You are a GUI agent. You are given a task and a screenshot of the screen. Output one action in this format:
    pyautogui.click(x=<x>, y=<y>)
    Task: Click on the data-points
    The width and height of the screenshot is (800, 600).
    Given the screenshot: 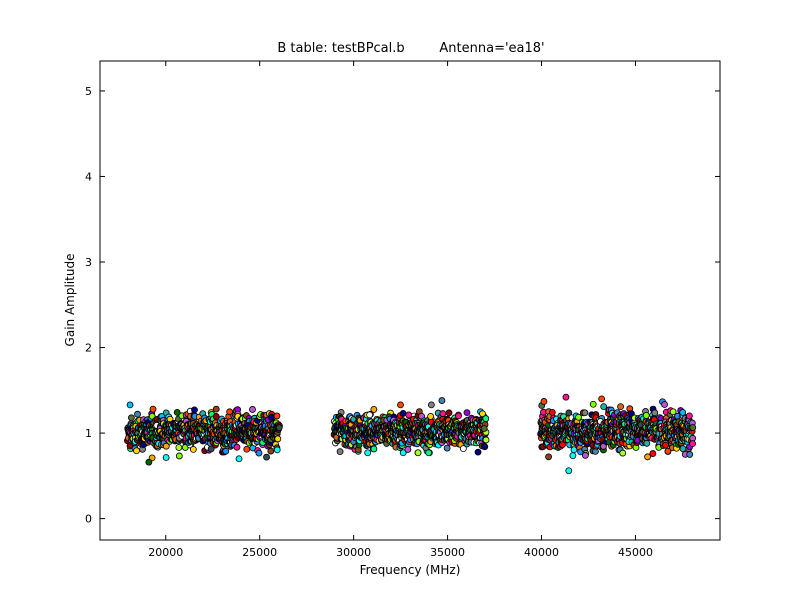 What is the action you would take?
    pyautogui.click(x=410, y=434)
    